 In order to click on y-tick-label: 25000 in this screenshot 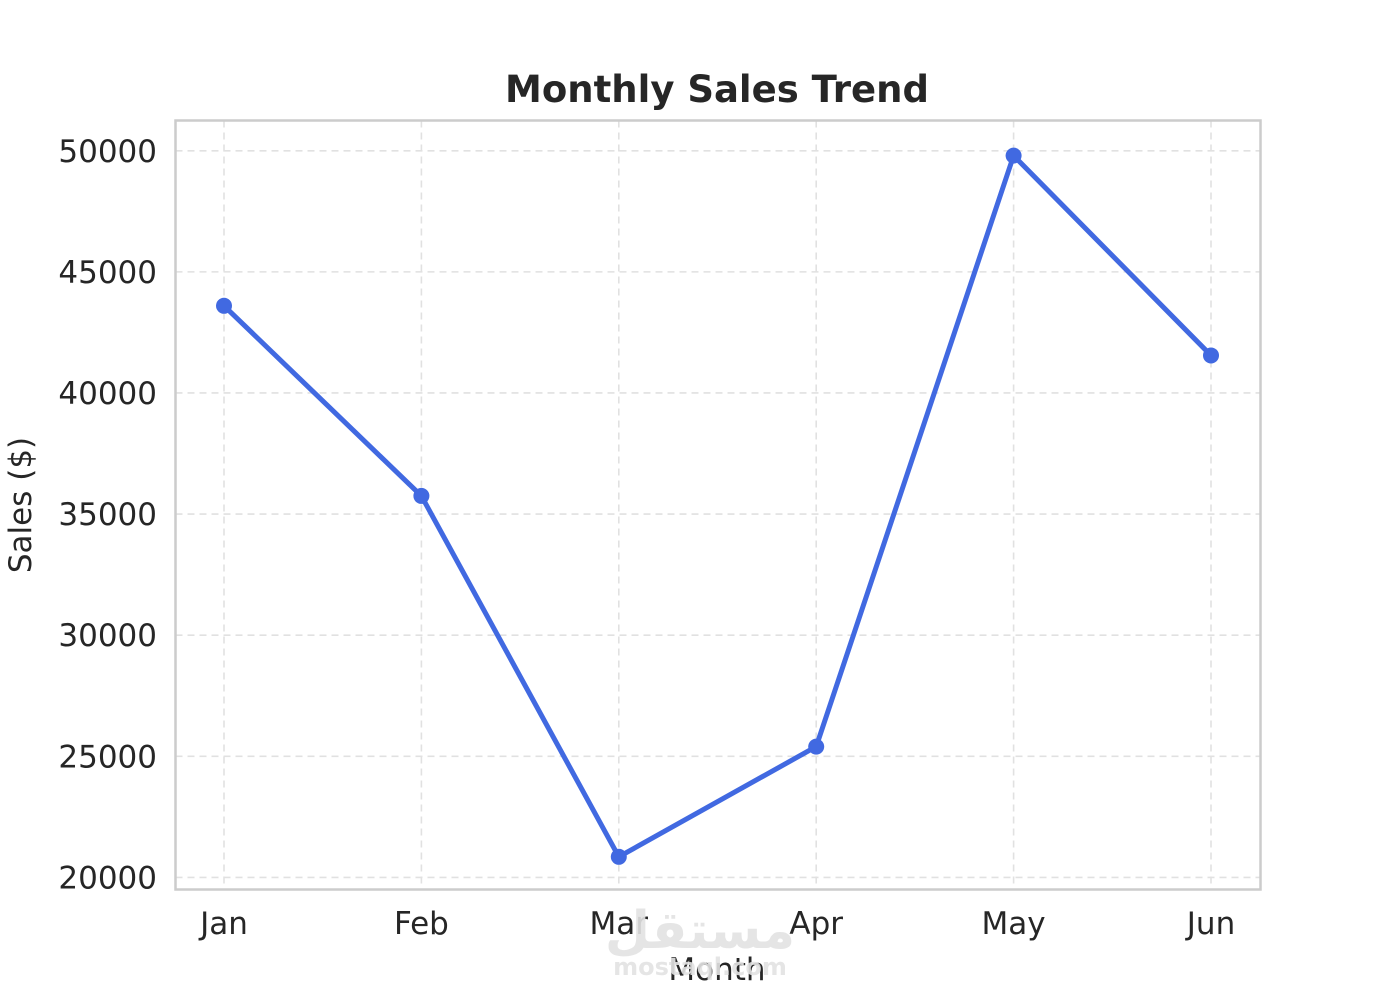, I will do `click(107, 757)`.